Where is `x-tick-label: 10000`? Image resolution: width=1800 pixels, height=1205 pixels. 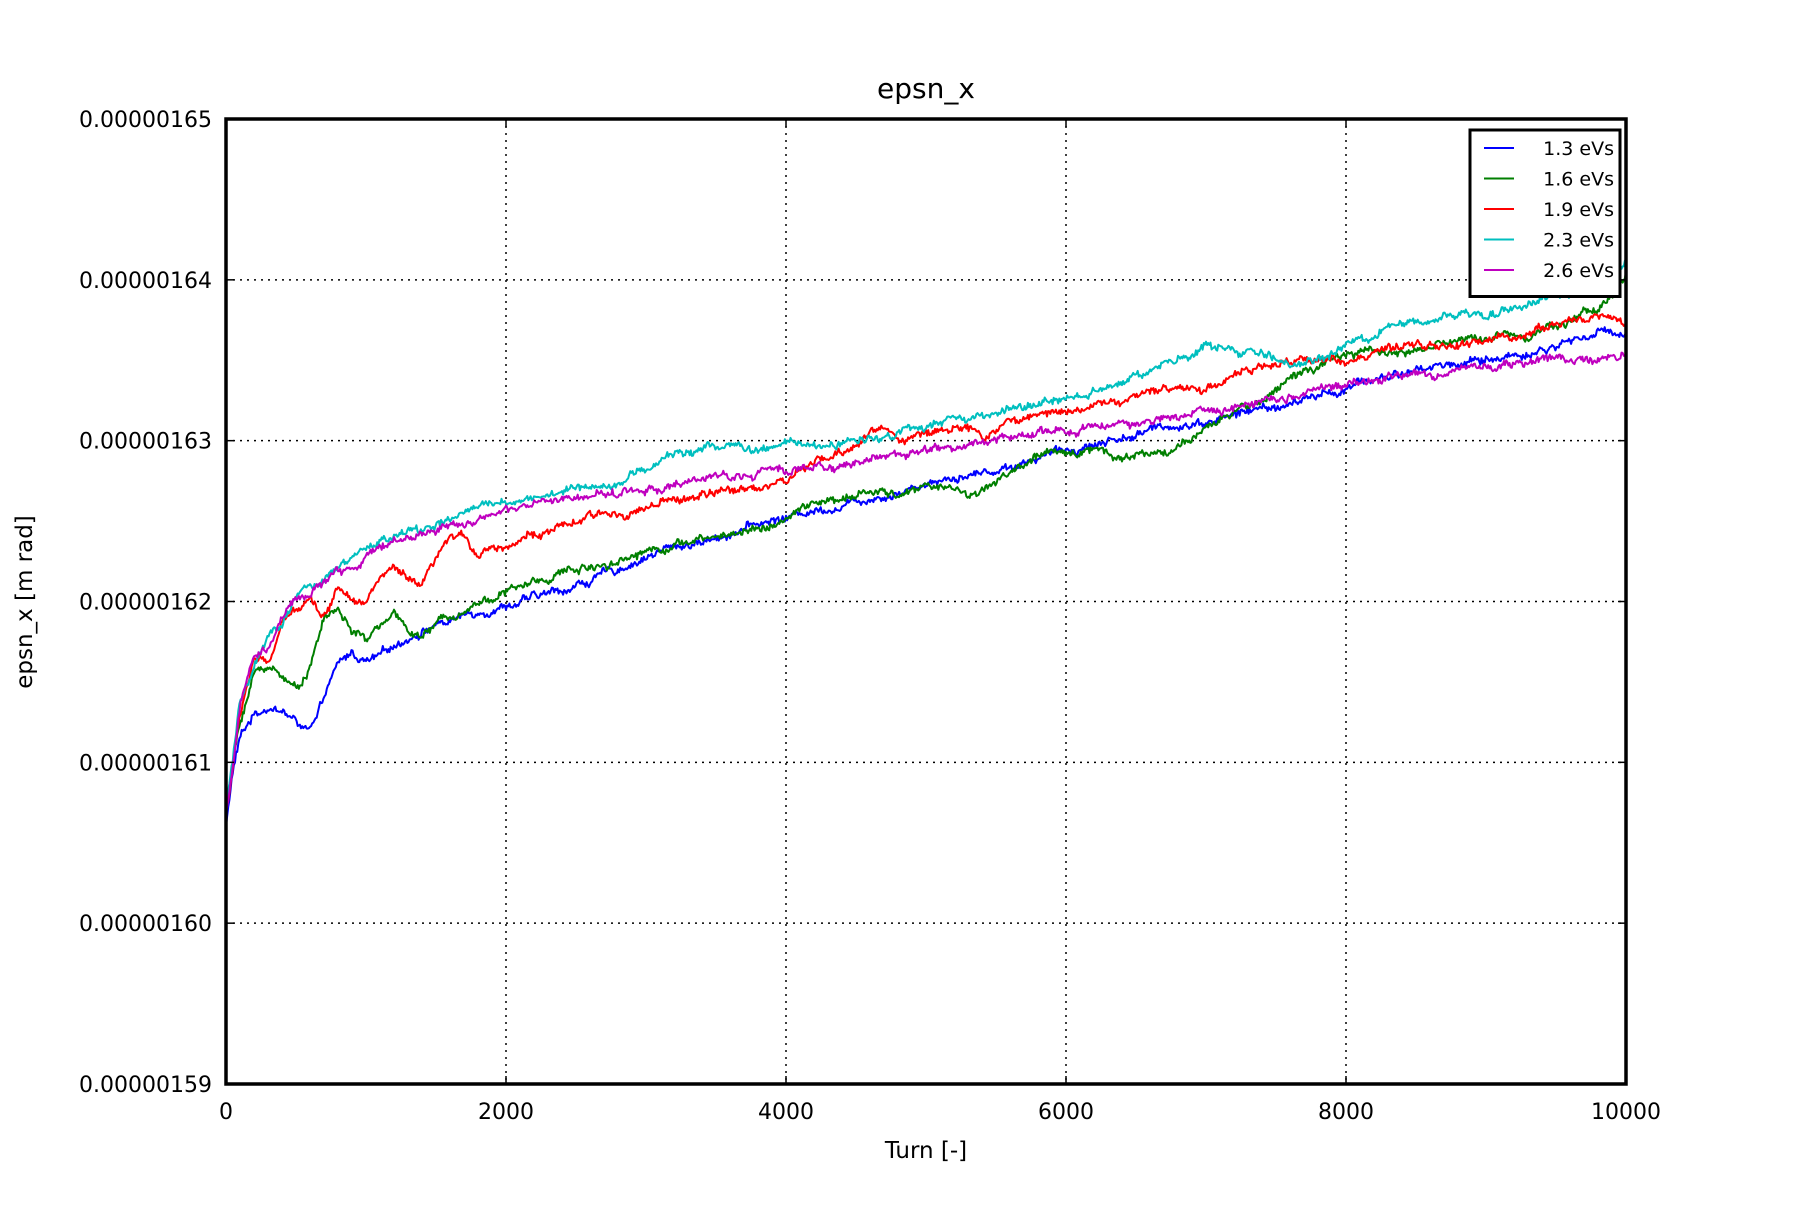
x-tick-label: 10000 is located at coordinates (1626, 1112).